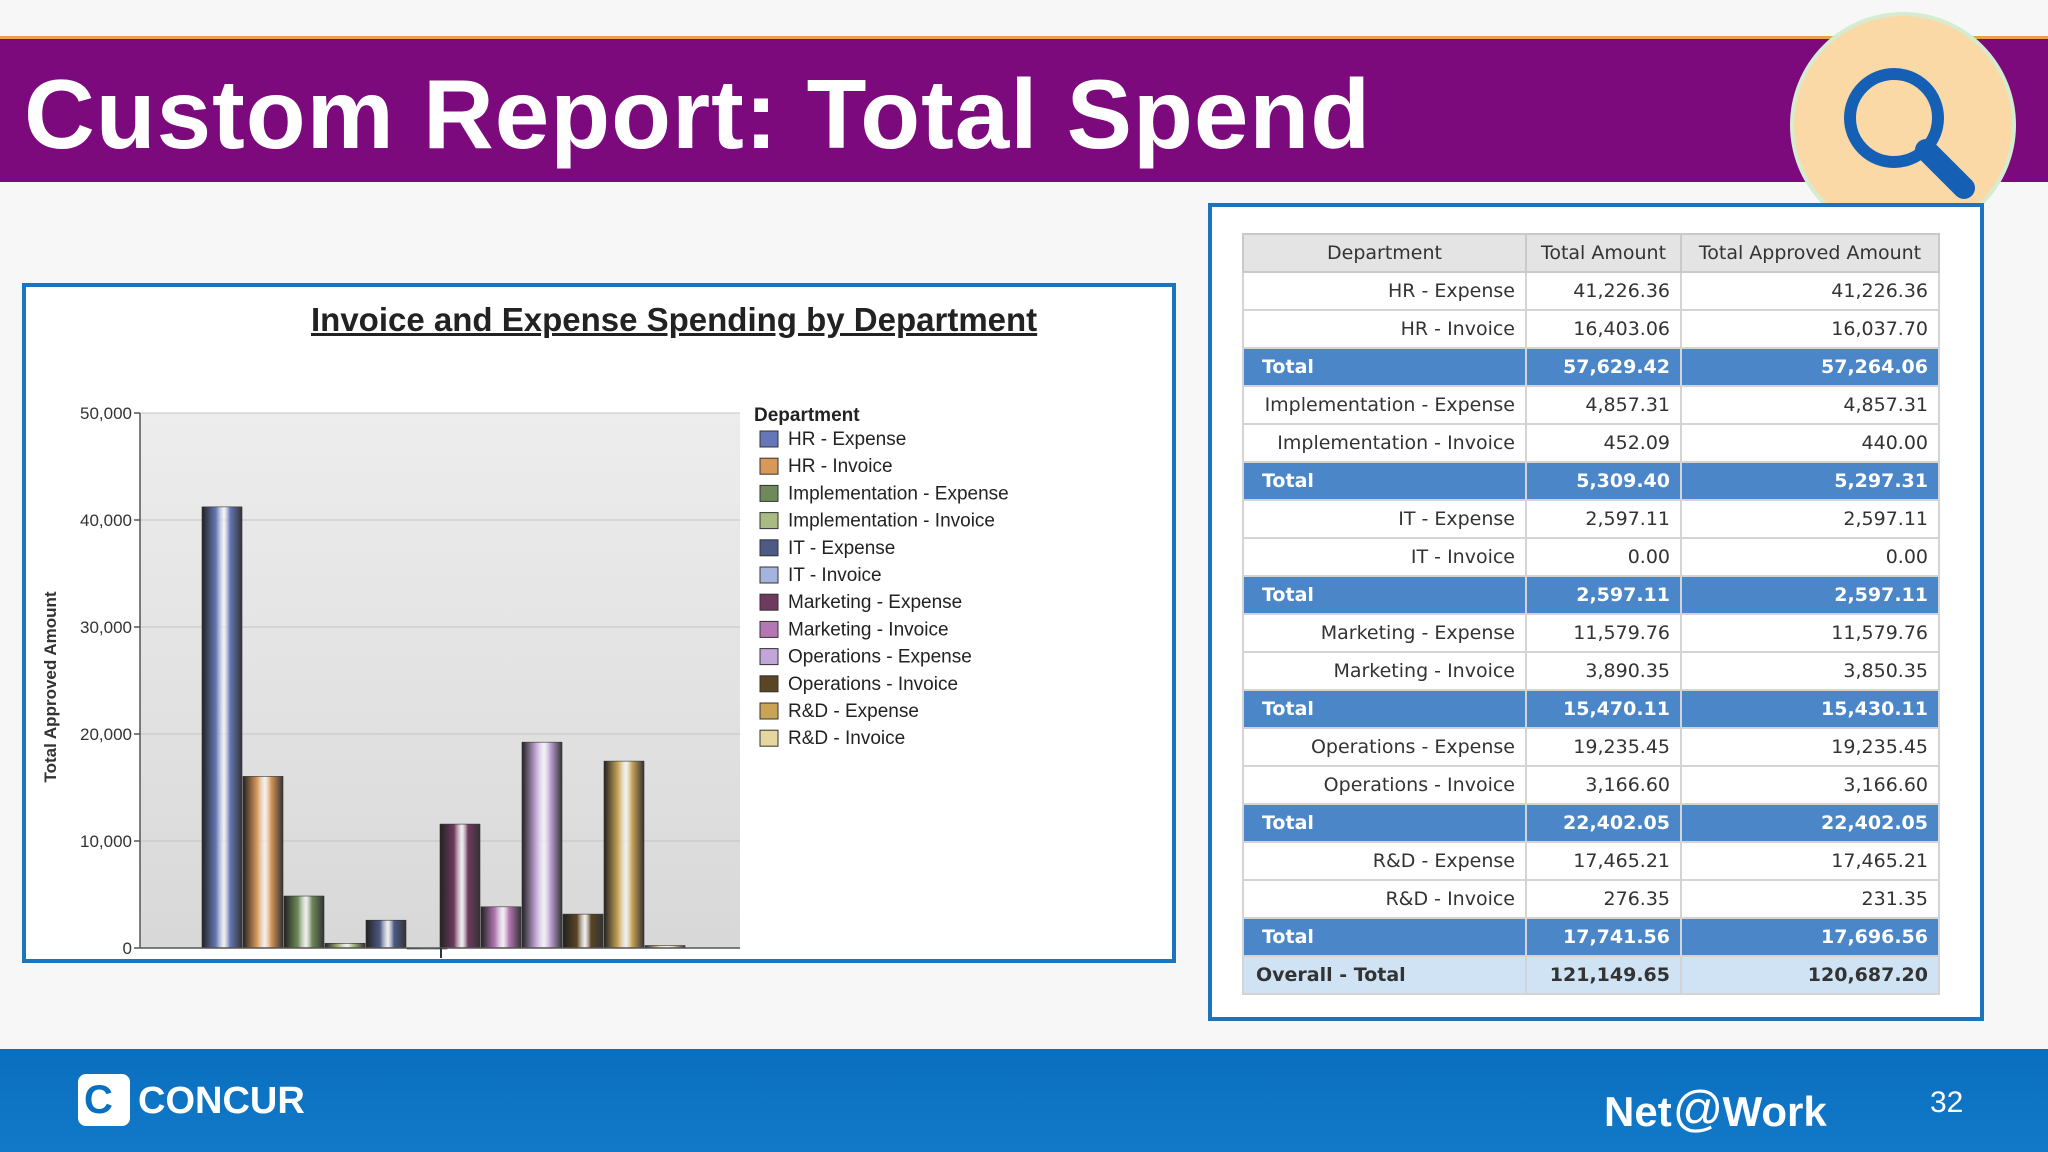 The height and width of the screenshot is (1152, 2048). What do you see at coordinates (1774, 1111) in the screenshot?
I see `brand-suffix: Work` at bounding box center [1774, 1111].